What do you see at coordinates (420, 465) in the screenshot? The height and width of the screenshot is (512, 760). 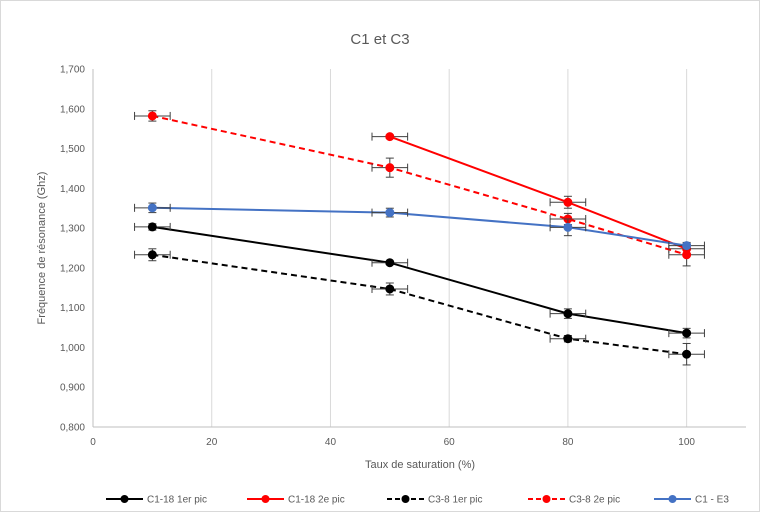 I see `x-axis-title: Taux de saturation (%)` at bounding box center [420, 465].